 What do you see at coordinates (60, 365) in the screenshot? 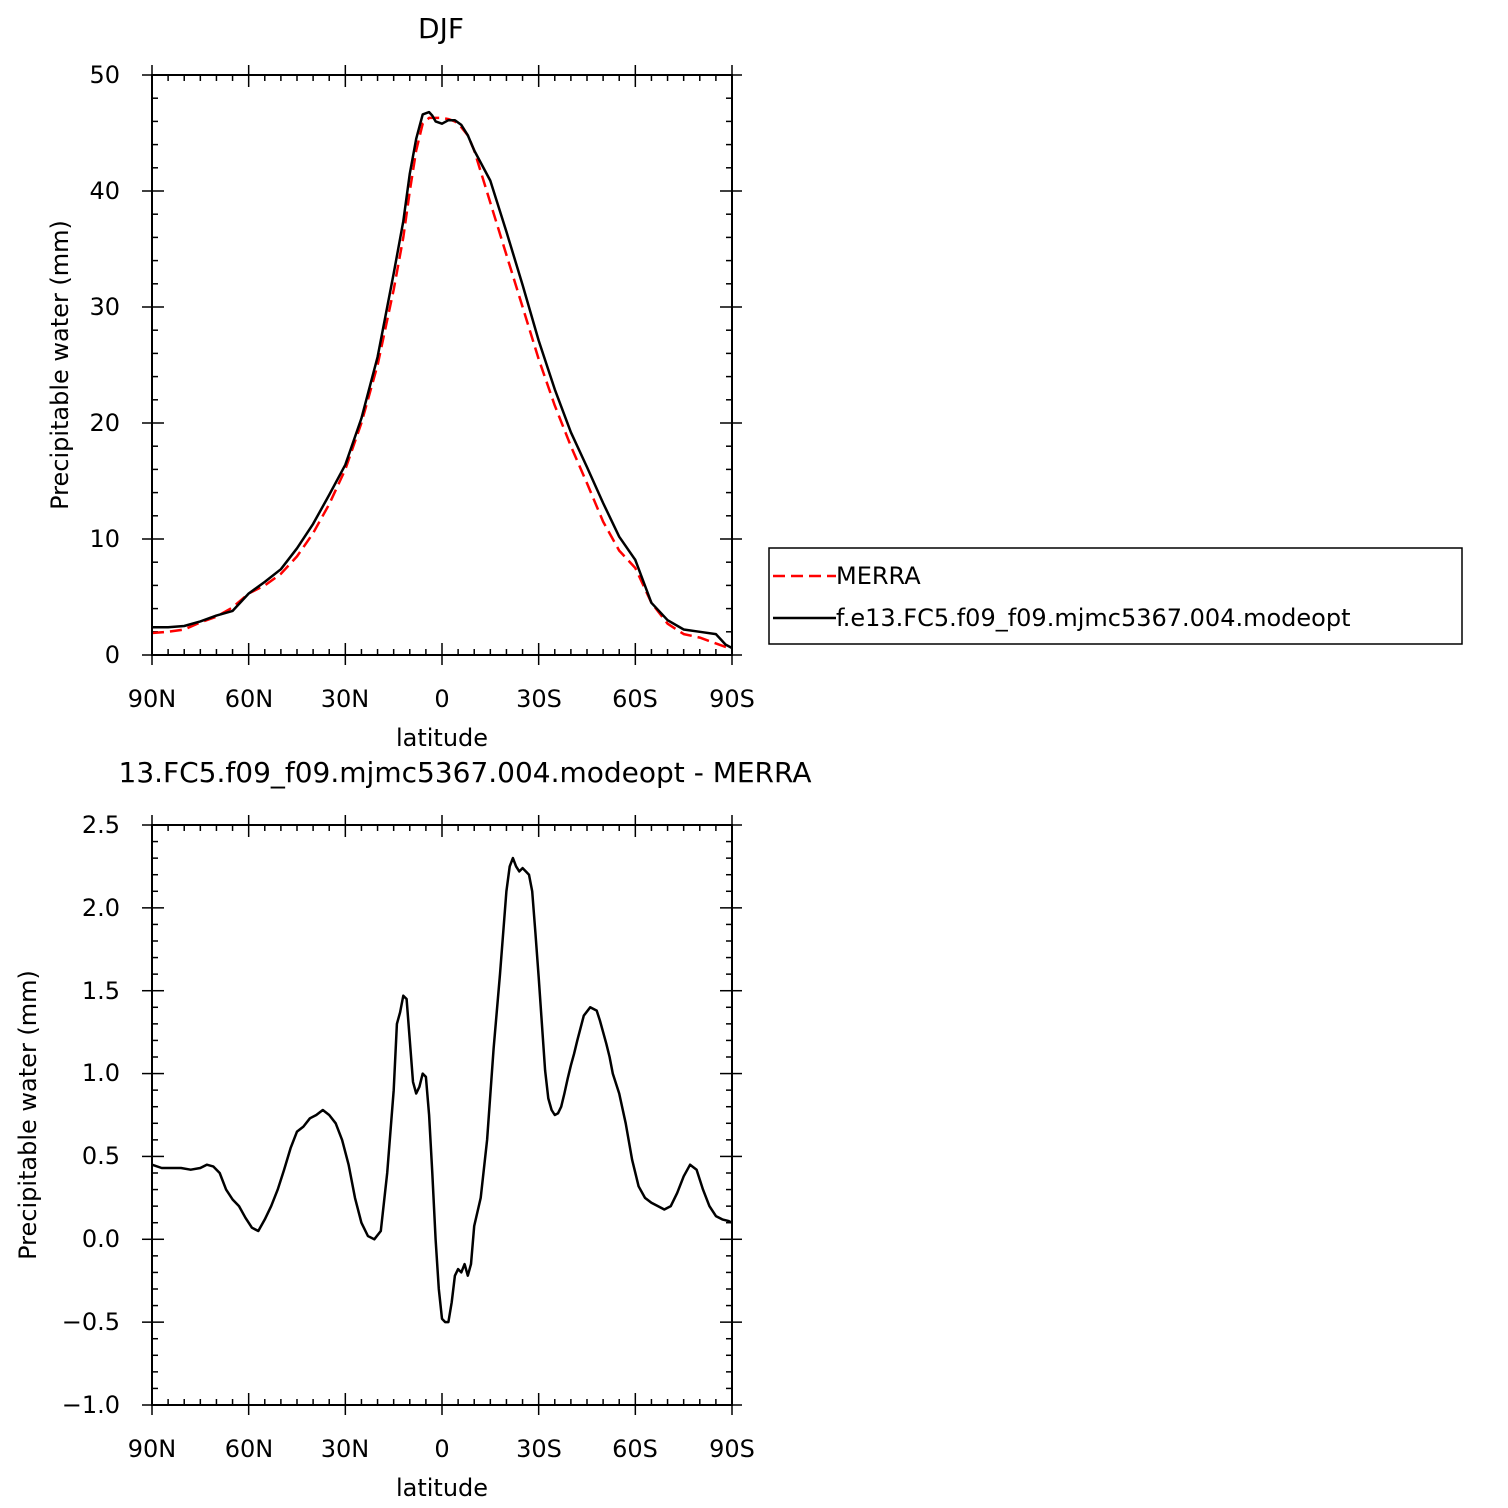
I see `top-y-axis-label: Precipitable water (mm)` at bounding box center [60, 365].